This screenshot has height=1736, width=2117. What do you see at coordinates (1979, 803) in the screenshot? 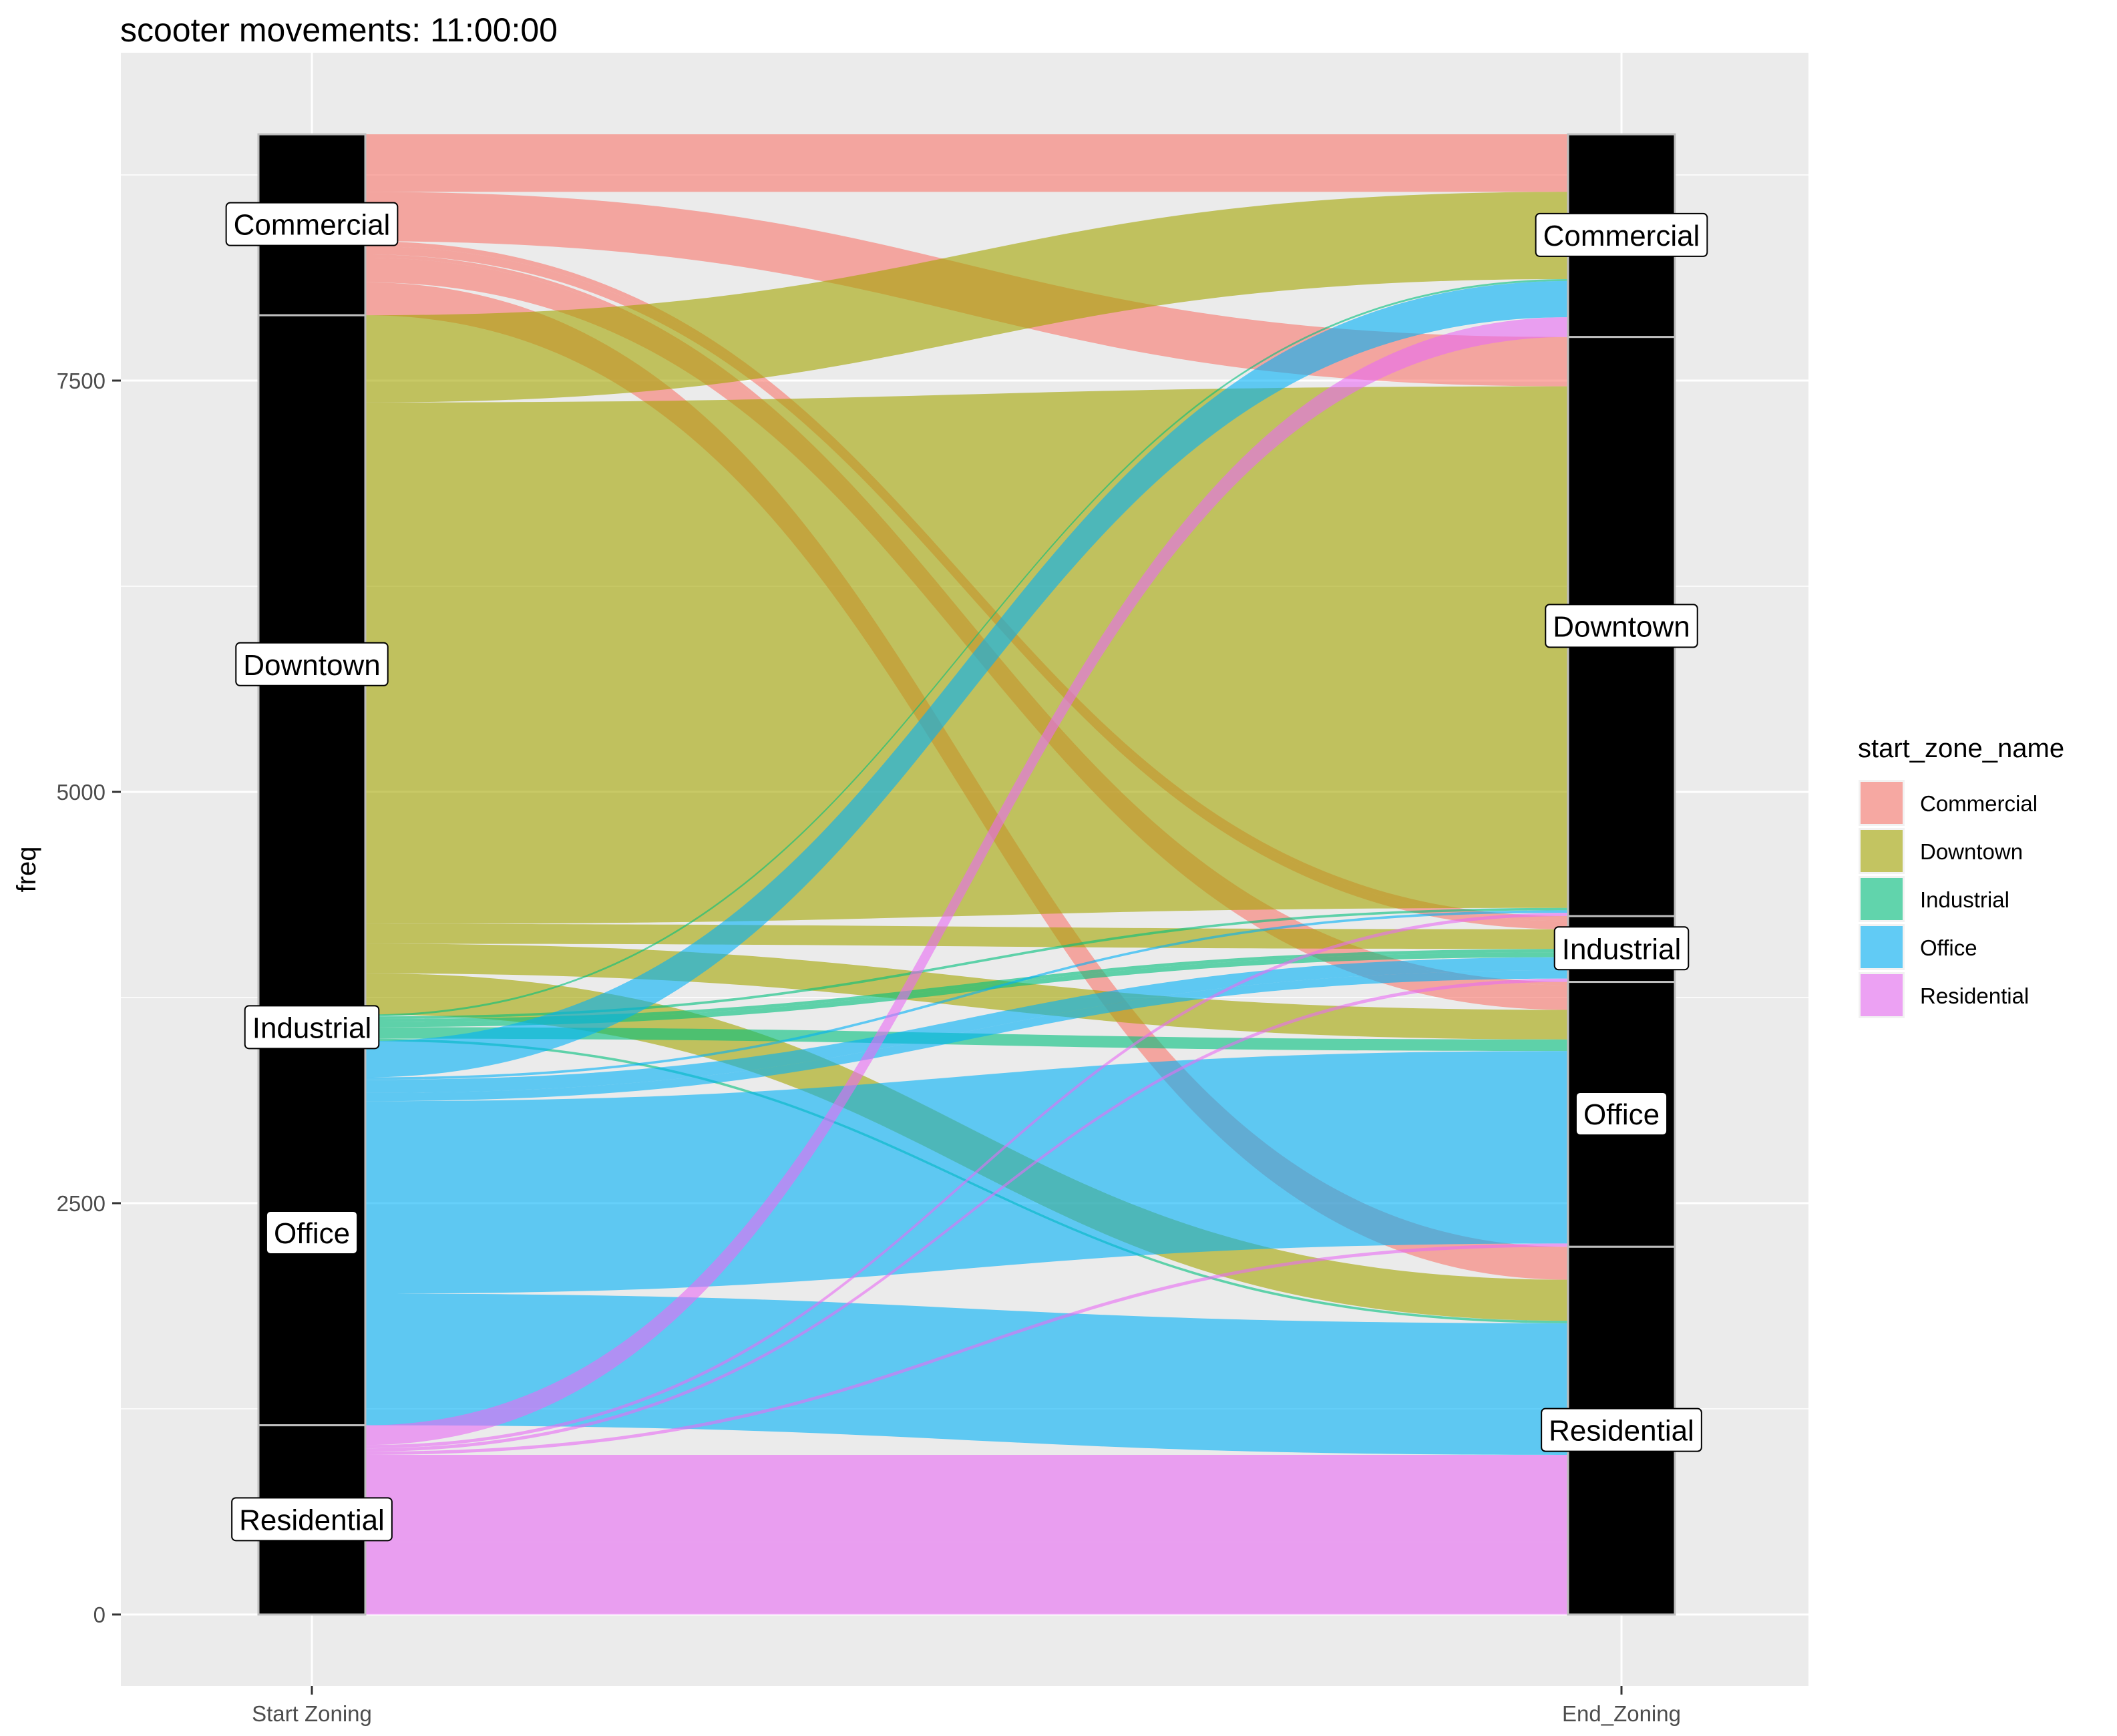
I see `legend-label-commercial: Commercial` at bounding box center [1979, 803].